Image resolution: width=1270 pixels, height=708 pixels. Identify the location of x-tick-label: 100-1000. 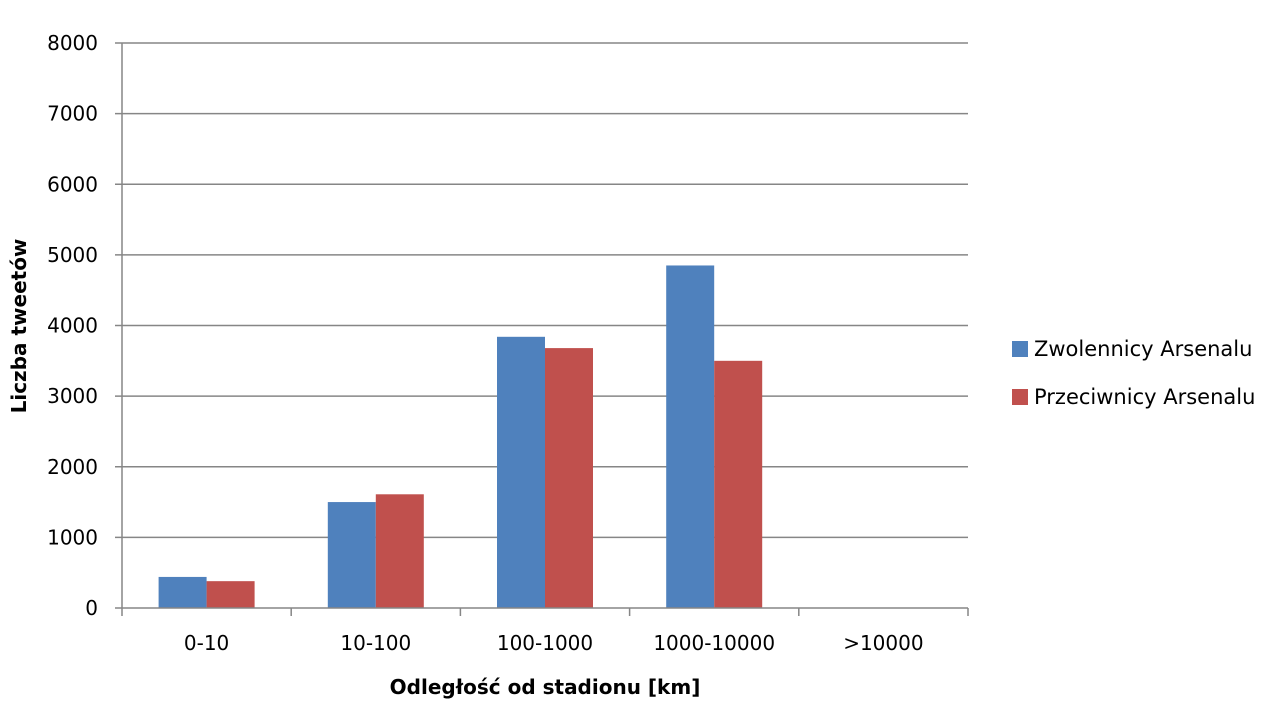
(545, 643).